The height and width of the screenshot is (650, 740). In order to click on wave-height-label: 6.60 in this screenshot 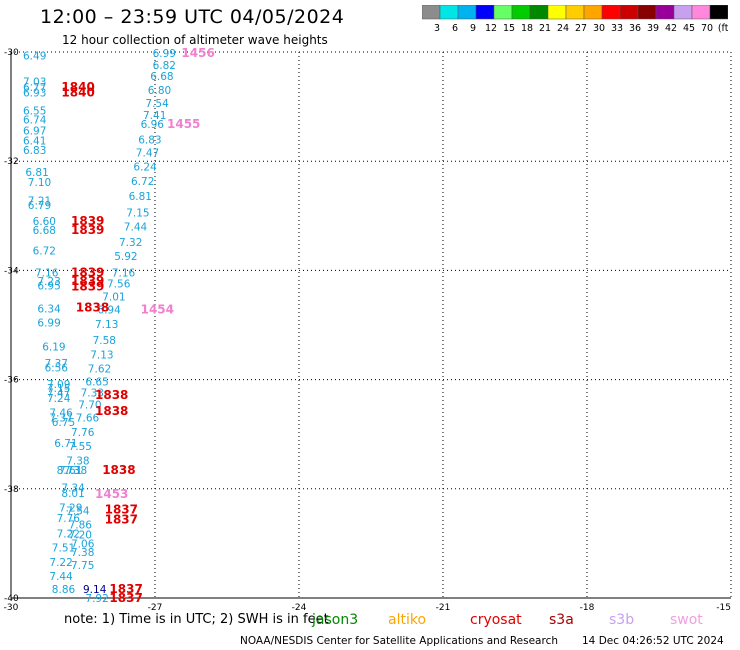, I will do `click(44, 222)`.